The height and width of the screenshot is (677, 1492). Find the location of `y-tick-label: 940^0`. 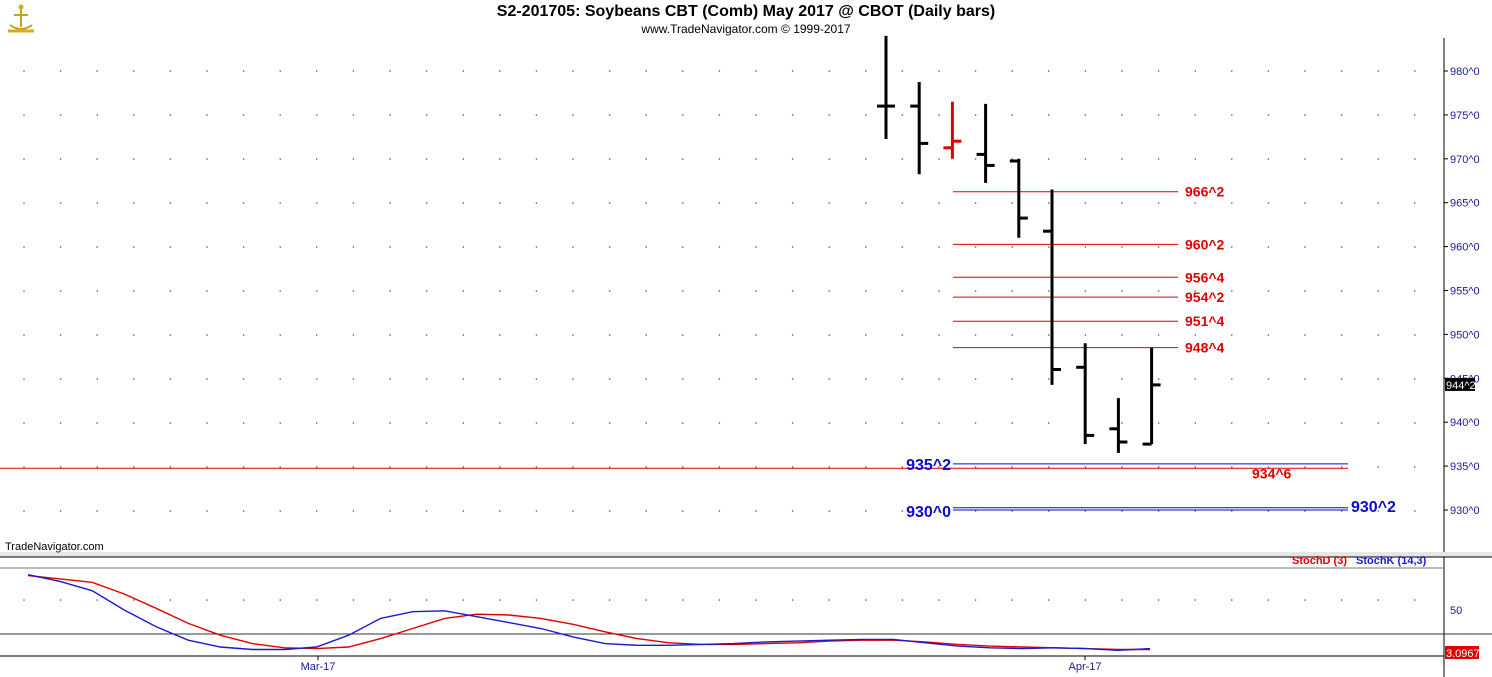

y-tick-label: 940^0 is located at coordinates (1465, 423).